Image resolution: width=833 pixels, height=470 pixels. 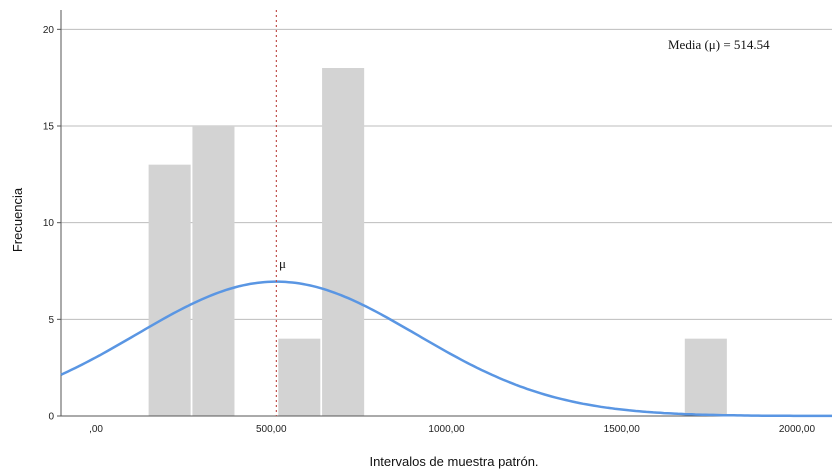 I want to click on y-tick-label: 20, so click(x=49, y=30).